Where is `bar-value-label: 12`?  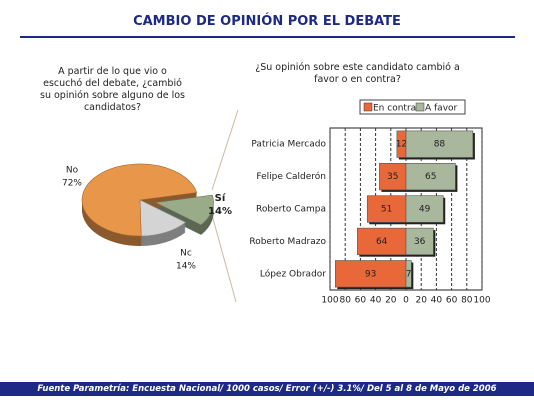 bar-value-label: 12 is located at coordinates (401, 145).